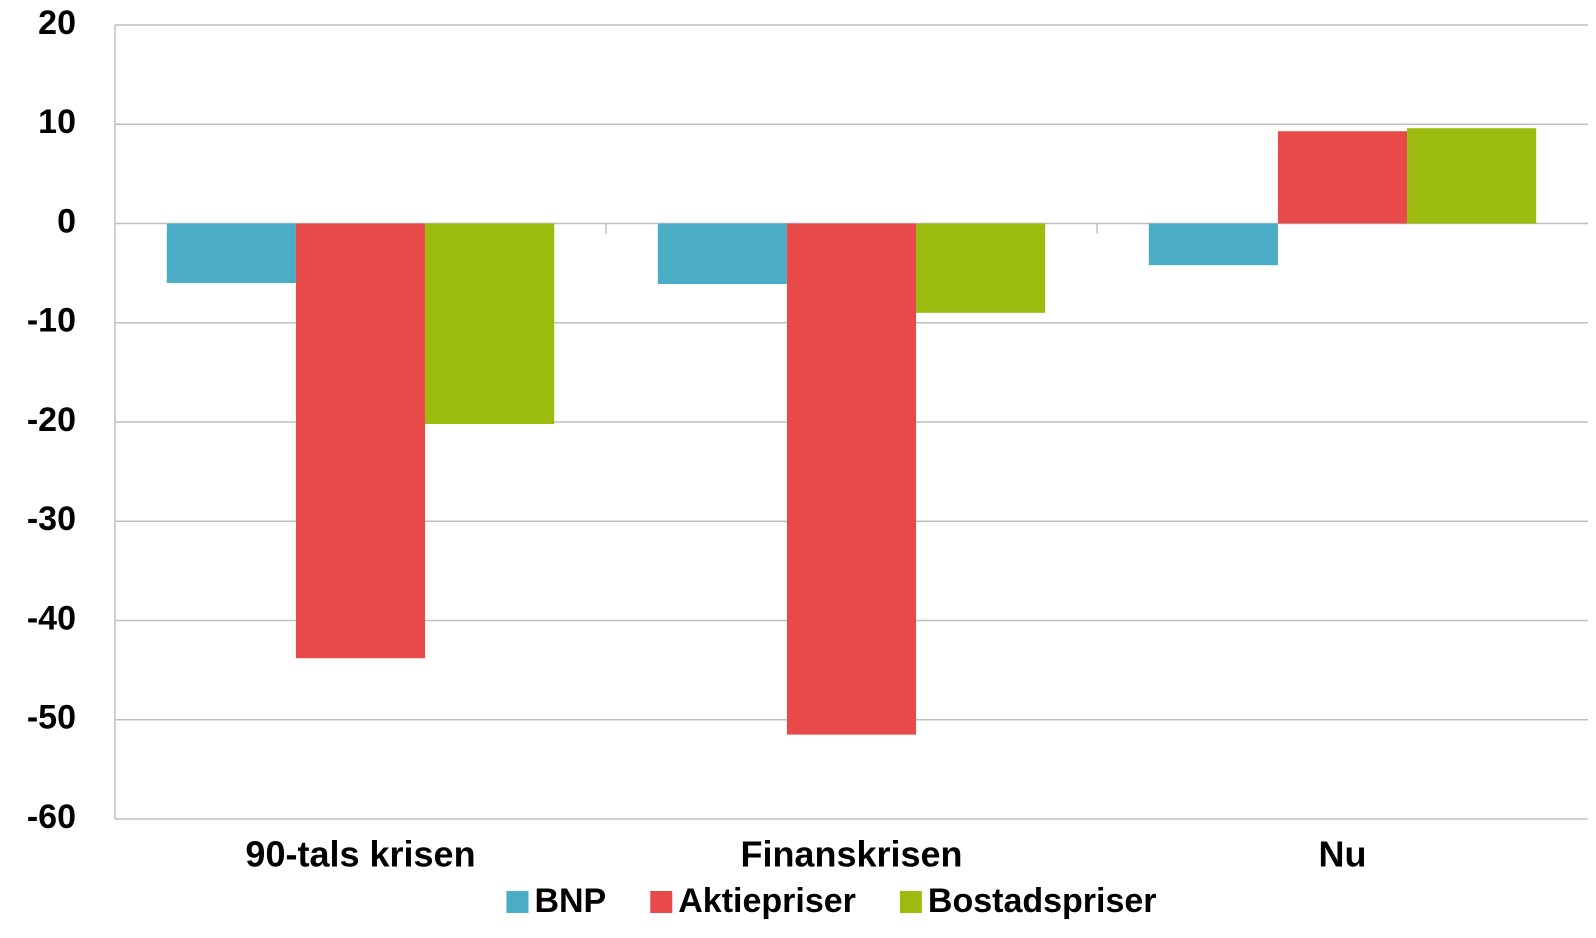 The image size is (1596, 938). I want to click on y-tick-label: -20, so click(51, 420).